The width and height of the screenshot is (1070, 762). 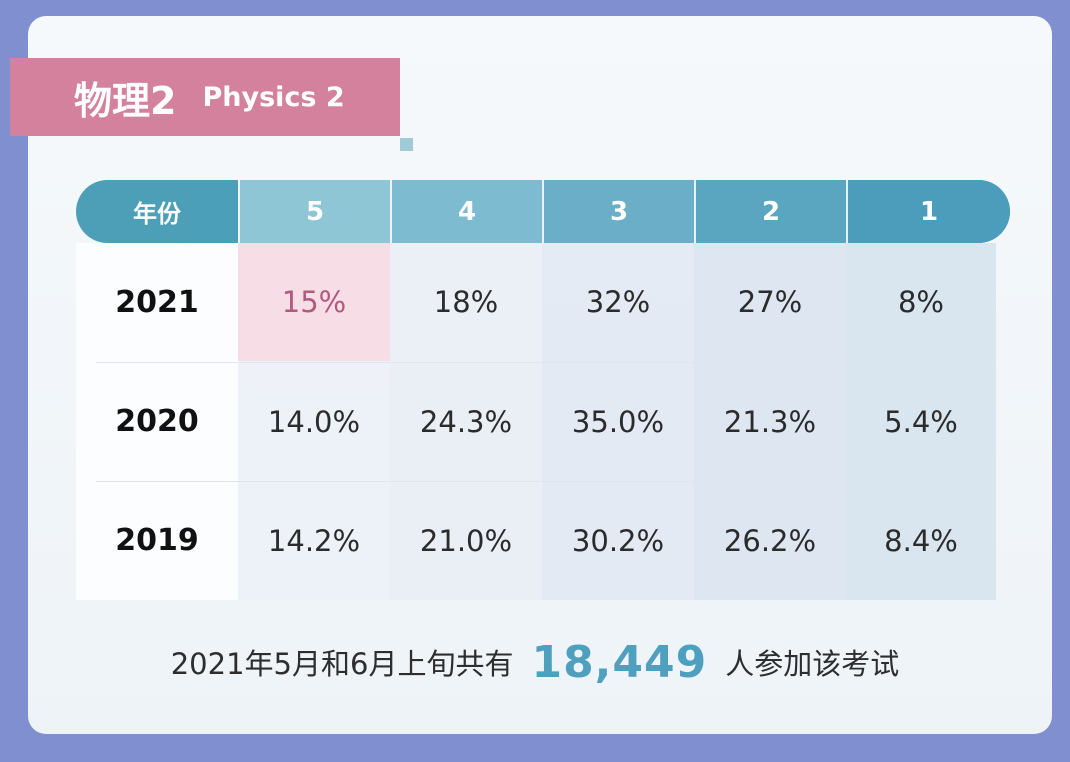 What do you see at coordinates (466, 211) in the screenshot?
I see `header-score-4: 4` at bounding box center [466, 211].